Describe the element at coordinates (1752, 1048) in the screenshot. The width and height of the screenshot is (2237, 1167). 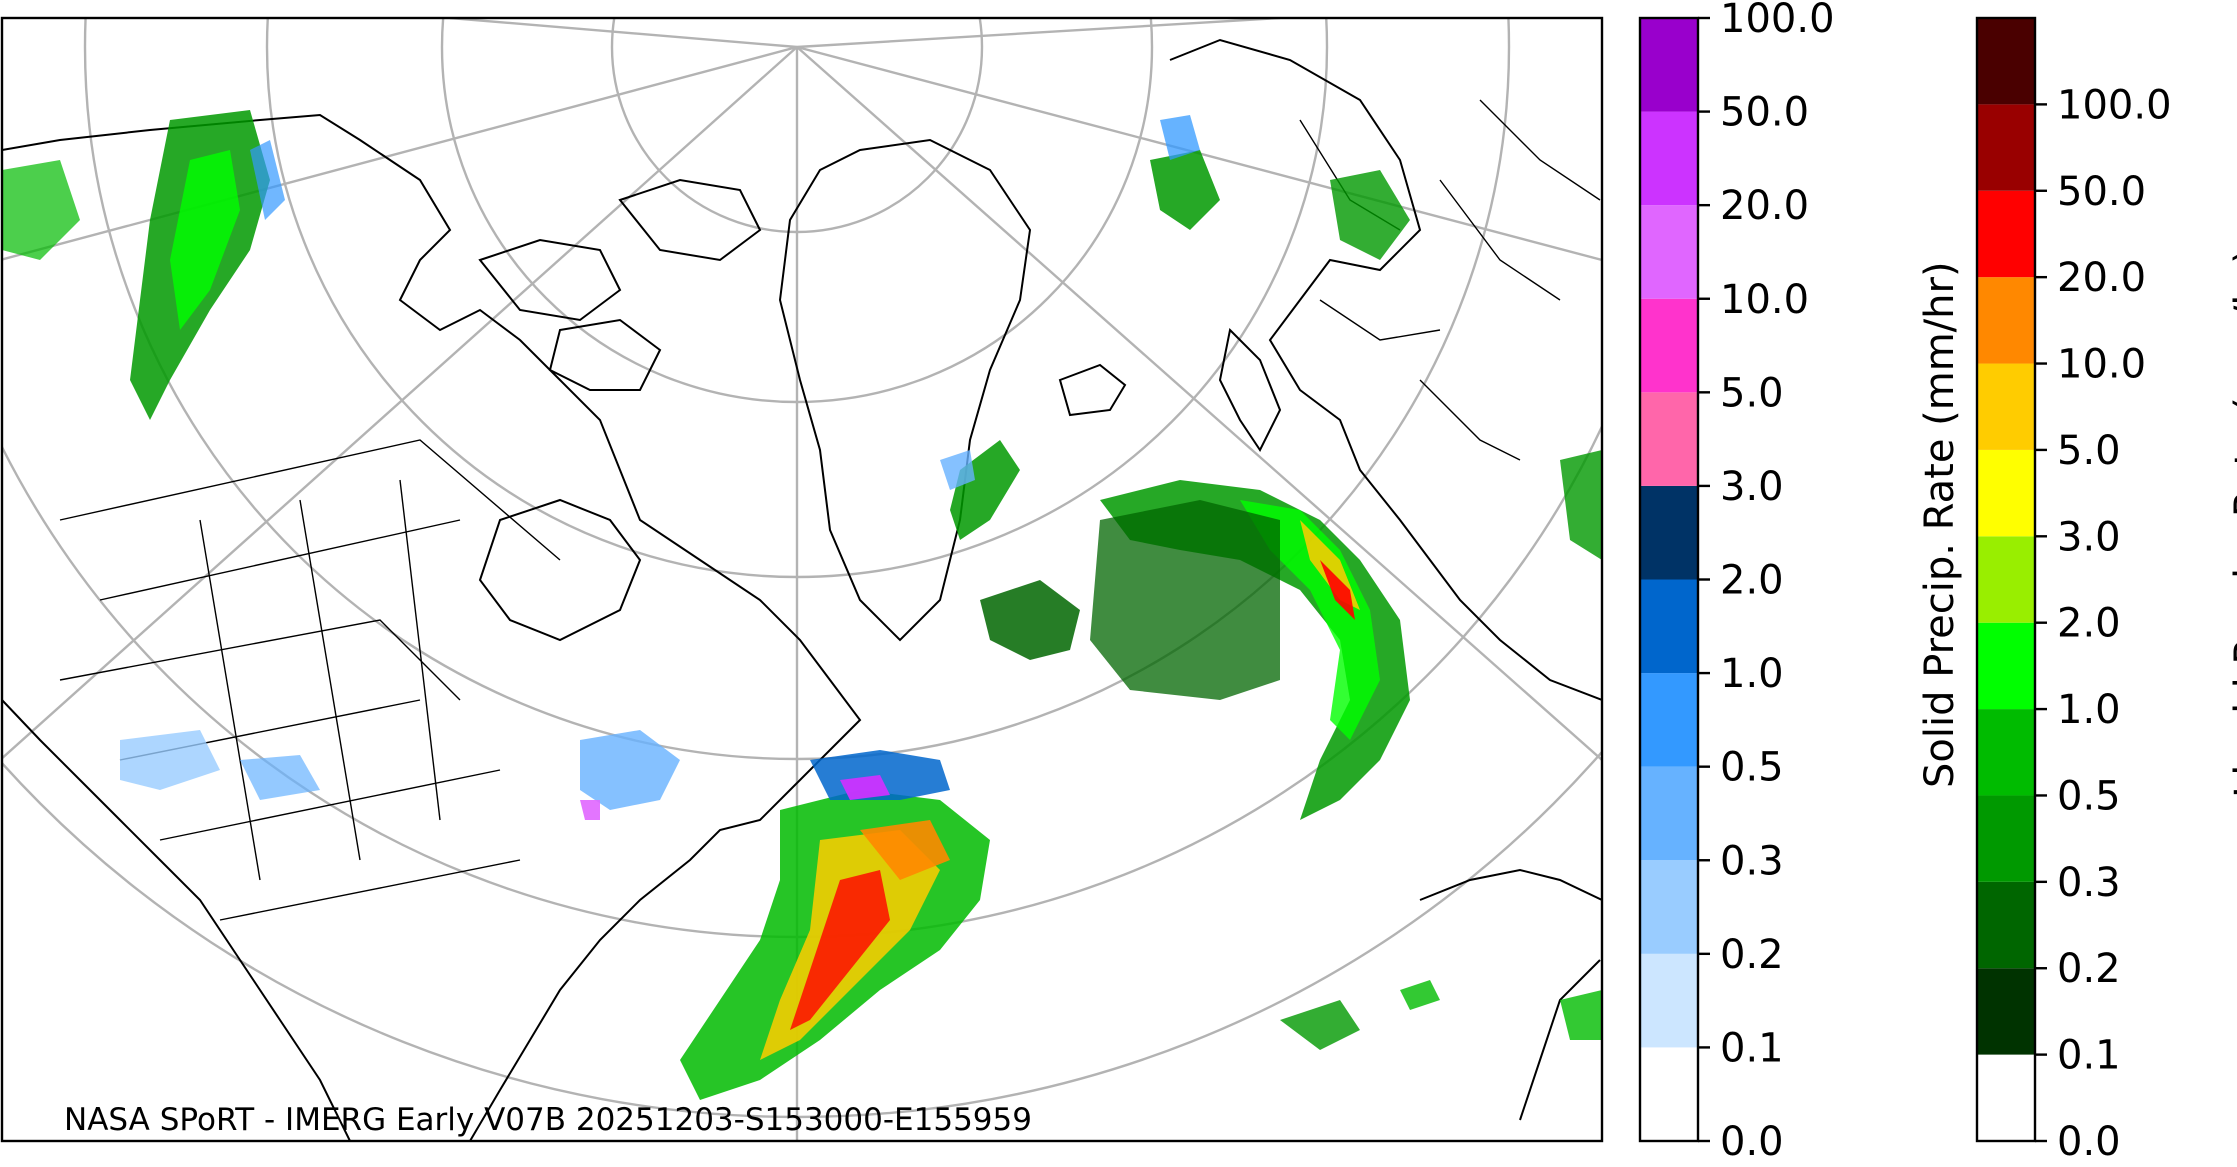
I see `solid-colorbar-tick-label-1: 0.1` at that location.